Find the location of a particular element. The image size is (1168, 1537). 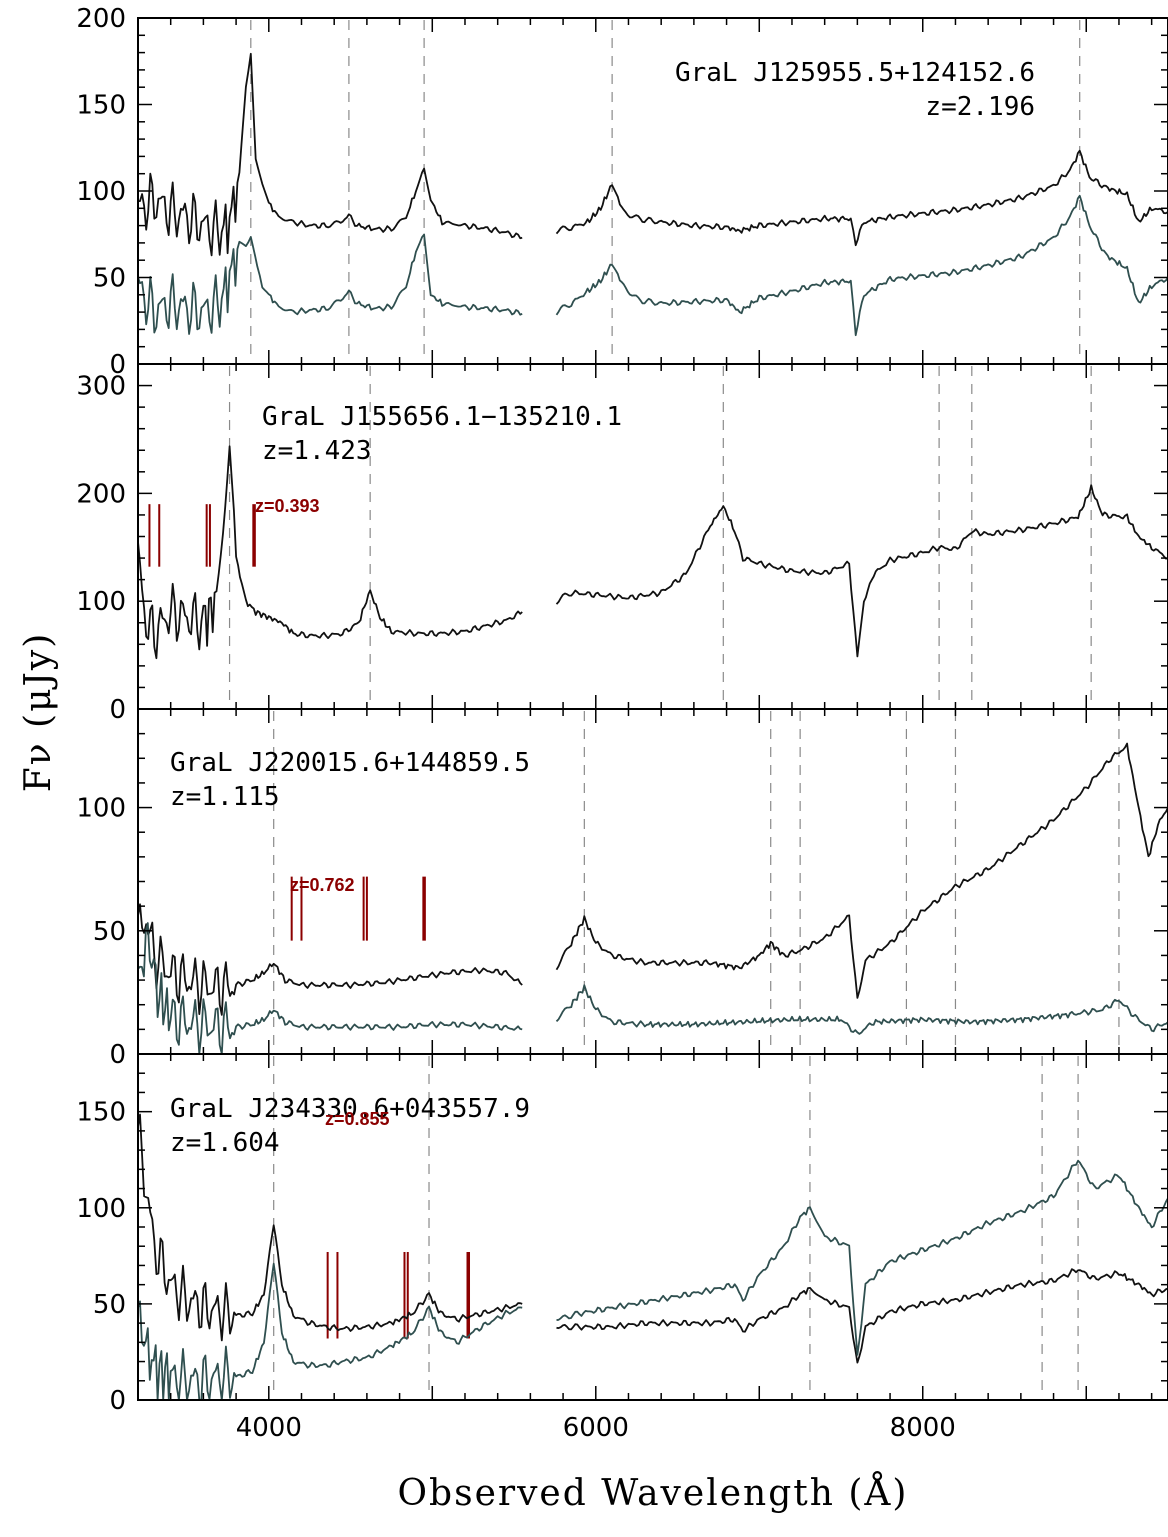

panel-1-title: GraL J125955.5+124152.6 is located at coordinates (855, 73).